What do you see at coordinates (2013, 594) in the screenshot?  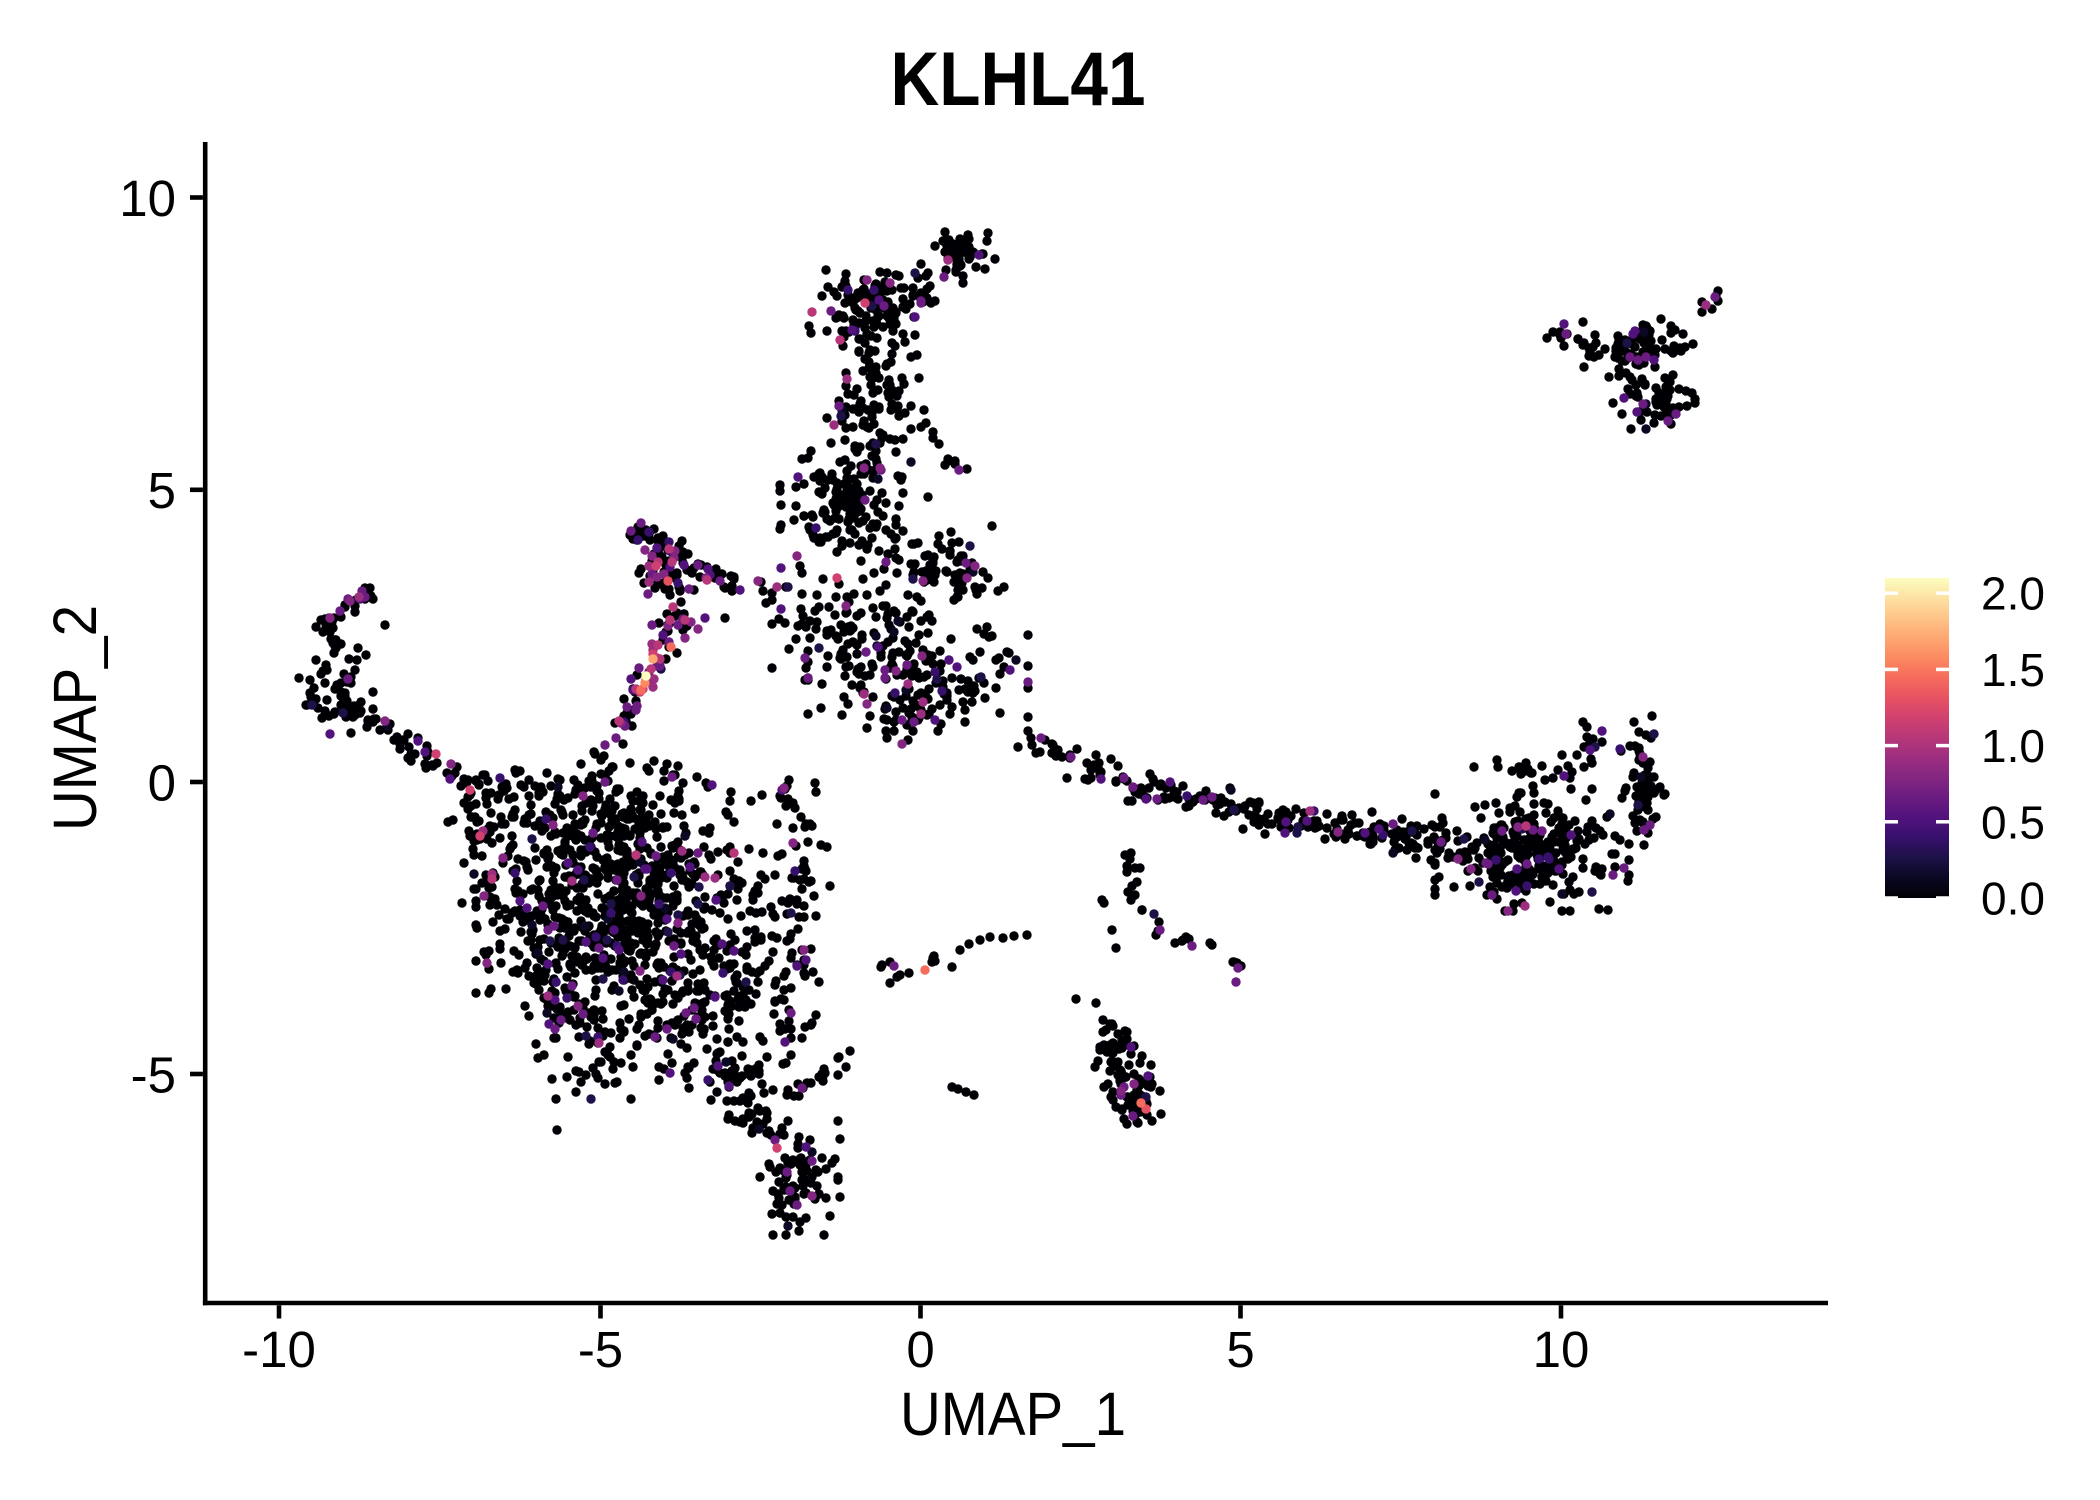 I see `svg-text: 2.0` at bounding box center [2013, 594].